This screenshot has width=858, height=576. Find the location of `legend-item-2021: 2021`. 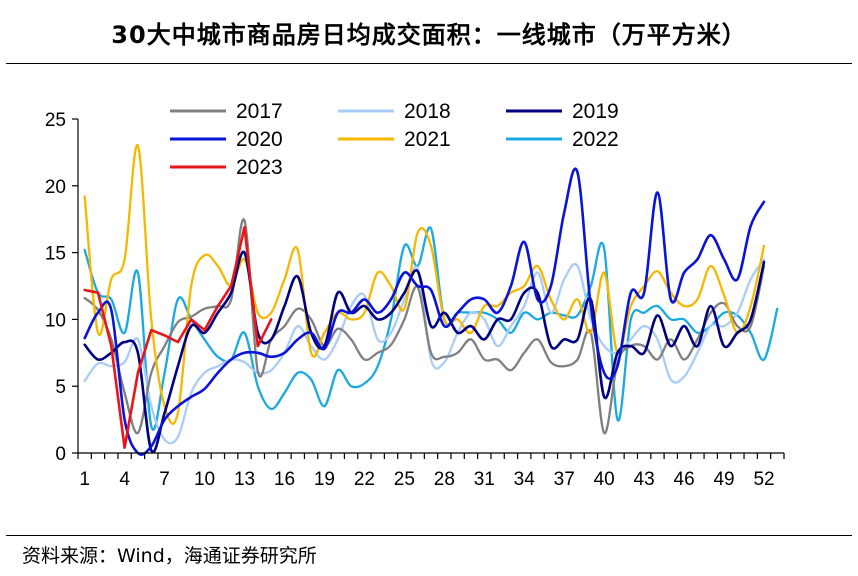

legend-item-2021: 2021 is located at coordinates (394, 139).